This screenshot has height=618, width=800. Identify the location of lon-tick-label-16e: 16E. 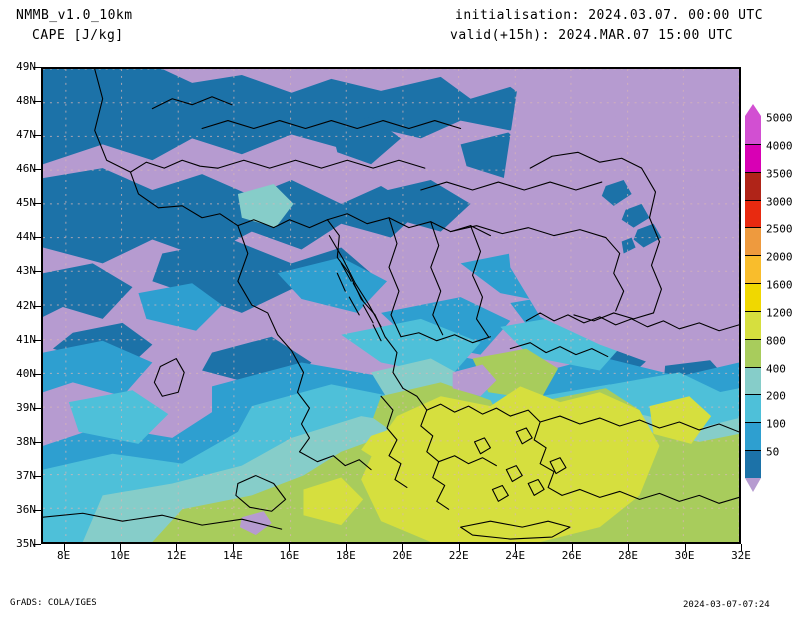
(289, 555).